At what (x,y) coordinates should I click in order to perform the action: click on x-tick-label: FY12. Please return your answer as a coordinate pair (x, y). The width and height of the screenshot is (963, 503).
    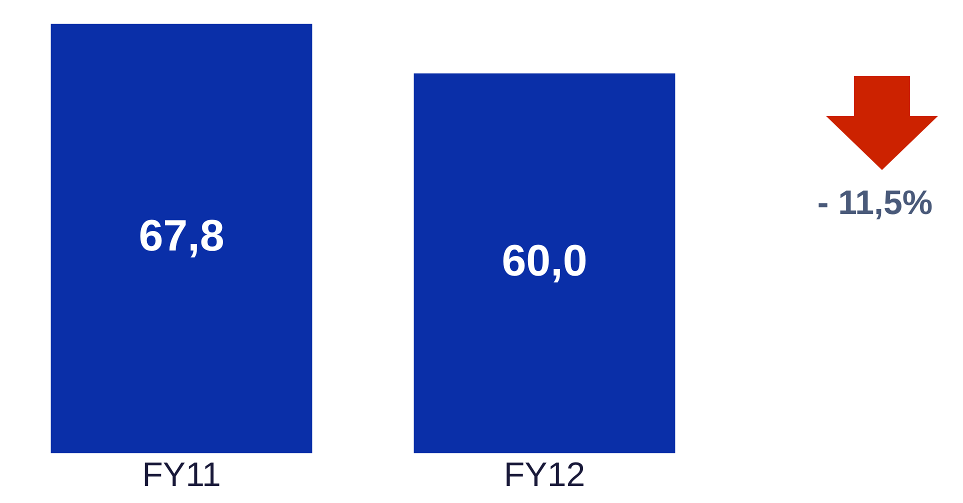
    Looking at the image, I should click on (545, 475).